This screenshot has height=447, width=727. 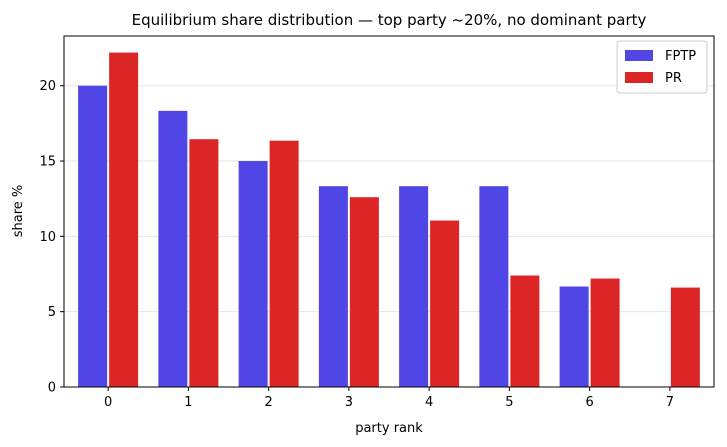 What do you see at coordinates (349, 402) in the screenshot?
I see `x-tick-label-3: 3` at bounding box center [349, 402].